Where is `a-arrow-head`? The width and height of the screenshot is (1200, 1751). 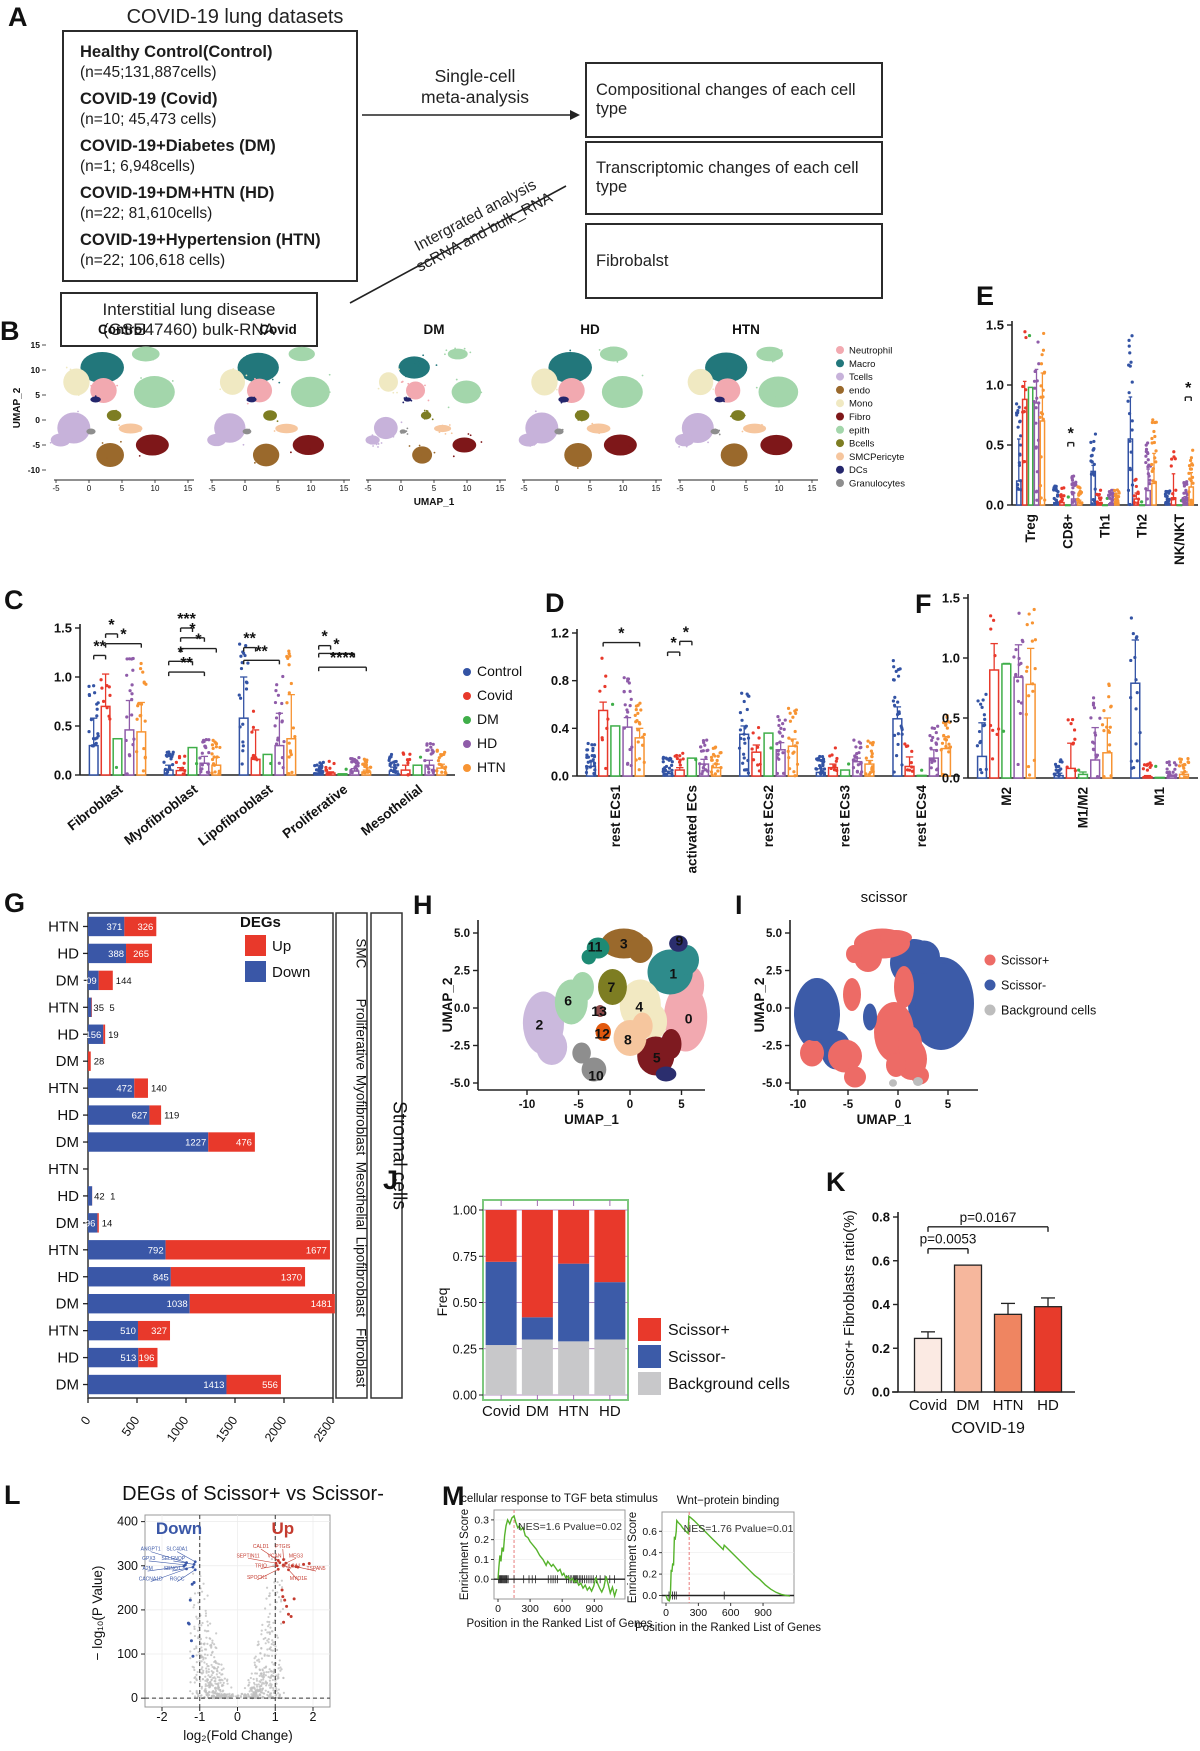 a-arrow-head is located at coordinates (575, 115).